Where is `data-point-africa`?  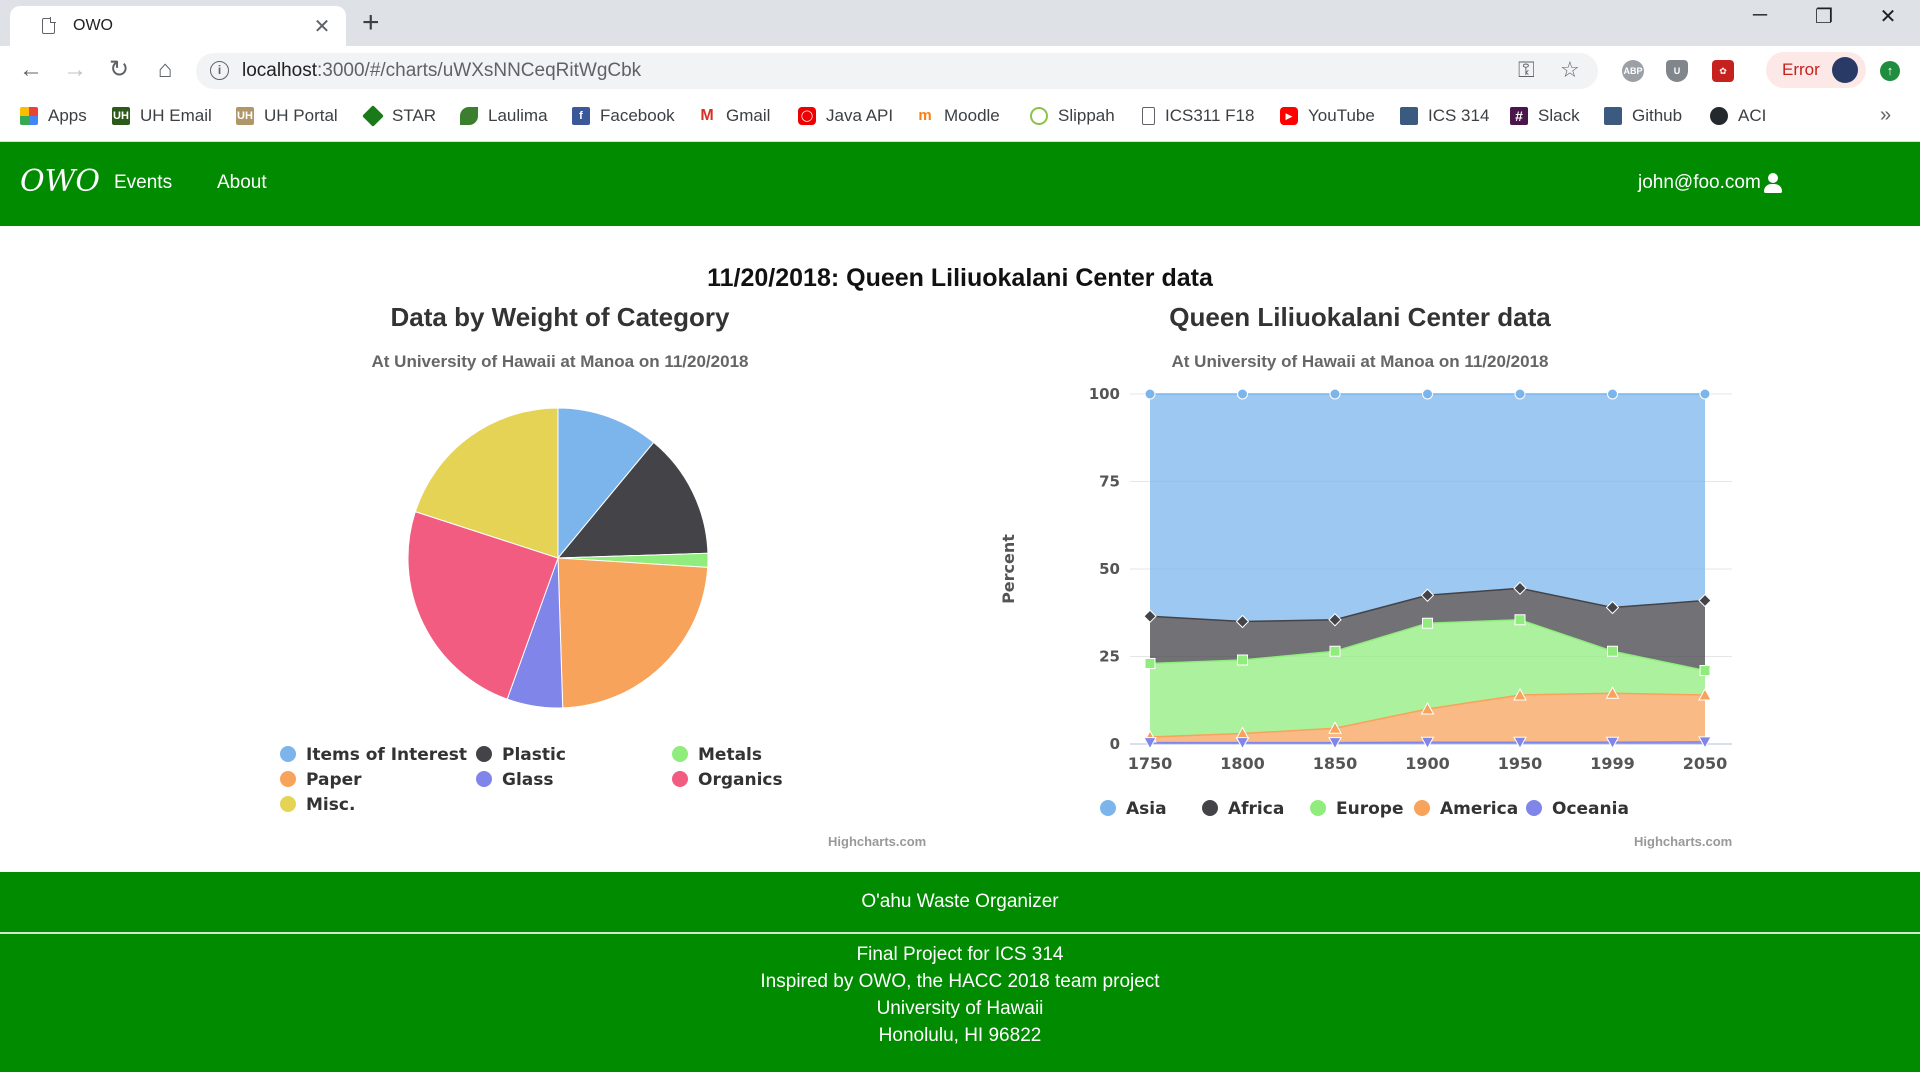
data-point-africa is located at coordinates (1242, 621).